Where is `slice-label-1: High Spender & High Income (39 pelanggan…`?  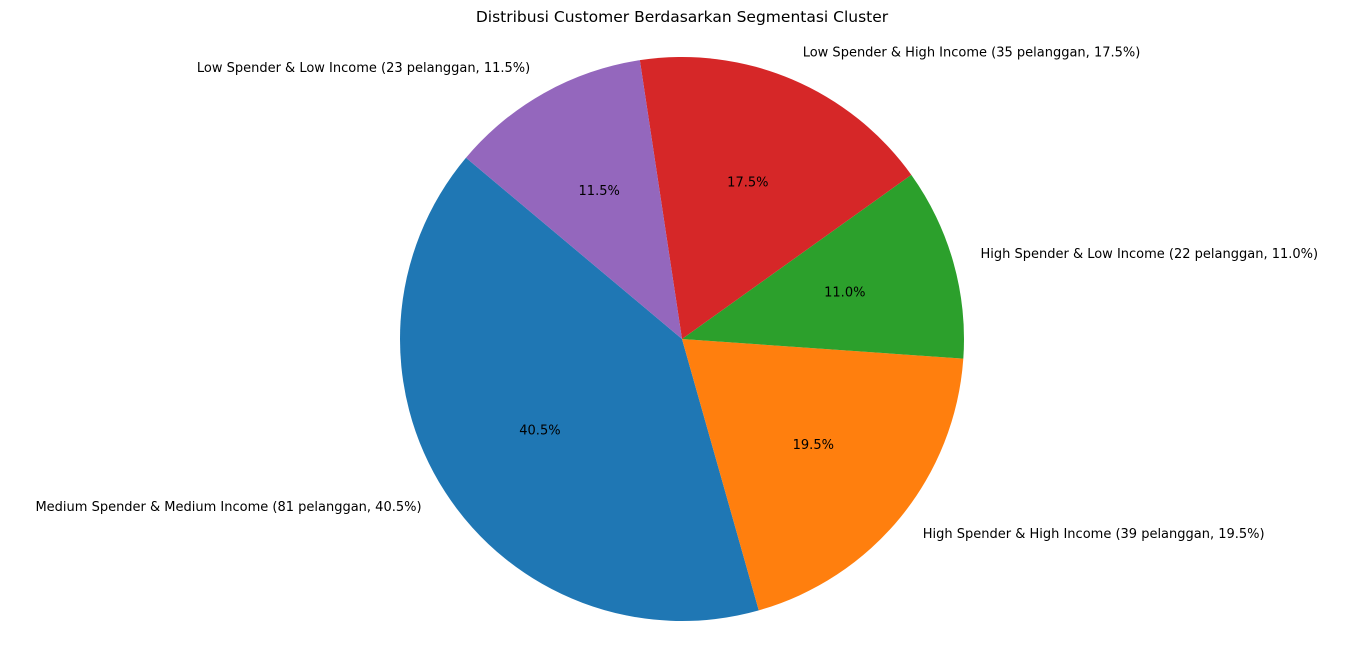 slice-label-1: High Spender & High Income (39 pelanggan… is located at coordinates (1094, 534).